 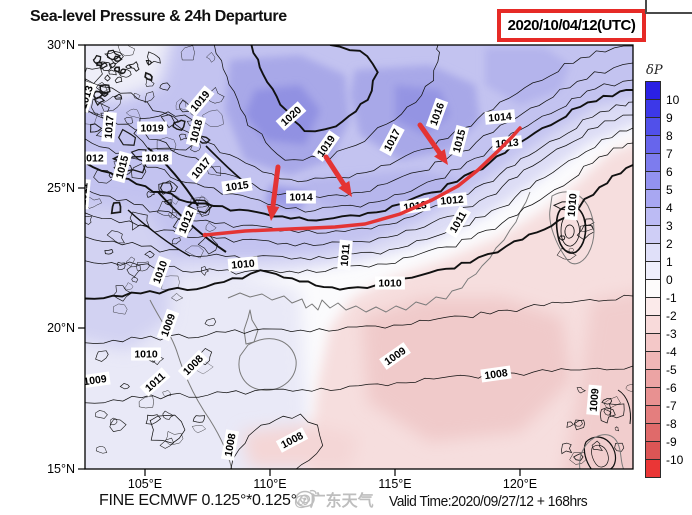 What do you see at coordinates (671, 388) in the screenshot?
I see `colorbar-tick-label: -6` at bounding box center [671, 388].